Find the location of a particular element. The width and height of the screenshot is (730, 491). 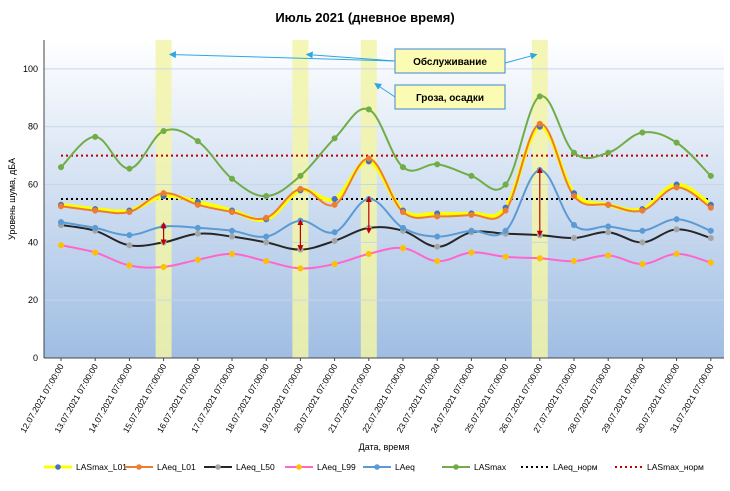

annotation-callout: Обслуживание is located at coordinates (353, 61).